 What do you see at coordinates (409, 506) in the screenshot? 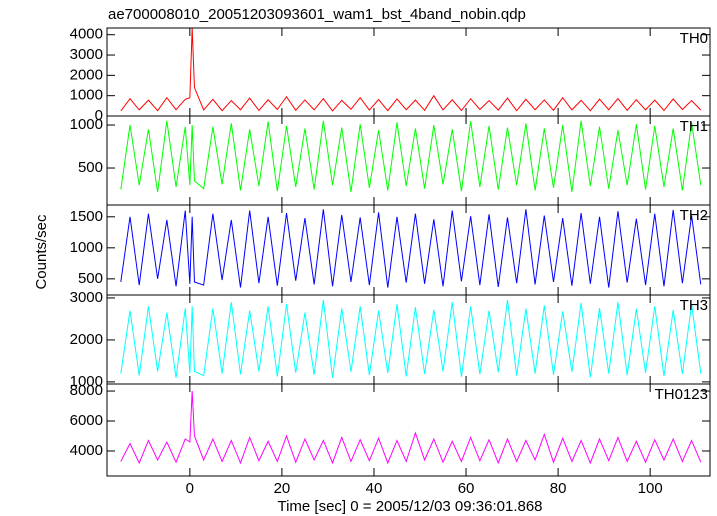
I see `x-axis-label: Time [sec] 0 = 2005/12/03 09:36:01.868` at bounding box center [409, 506].